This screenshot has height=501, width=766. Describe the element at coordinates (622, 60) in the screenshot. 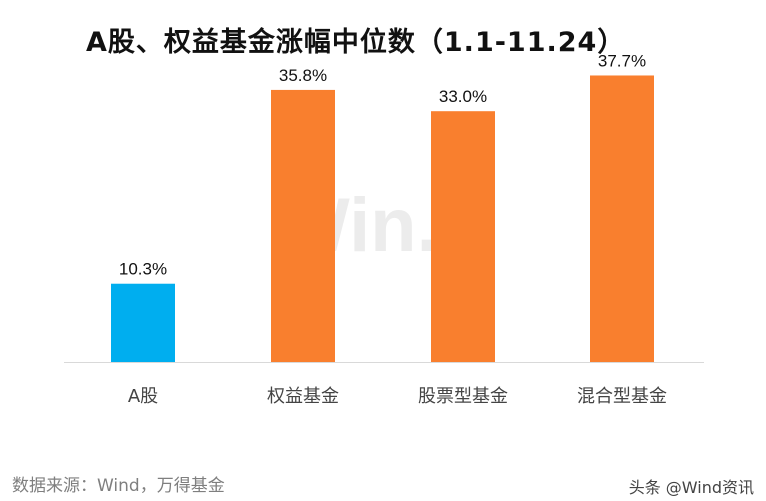

I see `value-label-3: 37.7%` at that location.